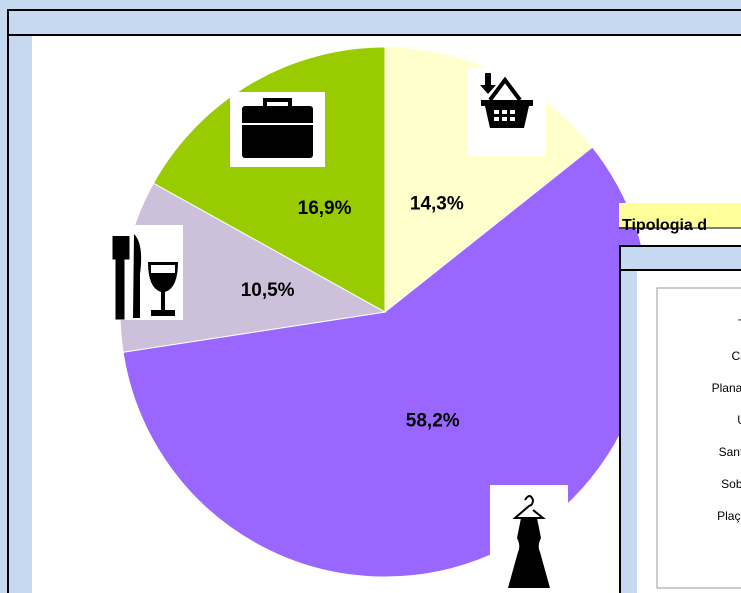  What do you see at coordinates (739, 324) in the screenshot?
I see `side-category-label: T` at bounding box center [739, 324].